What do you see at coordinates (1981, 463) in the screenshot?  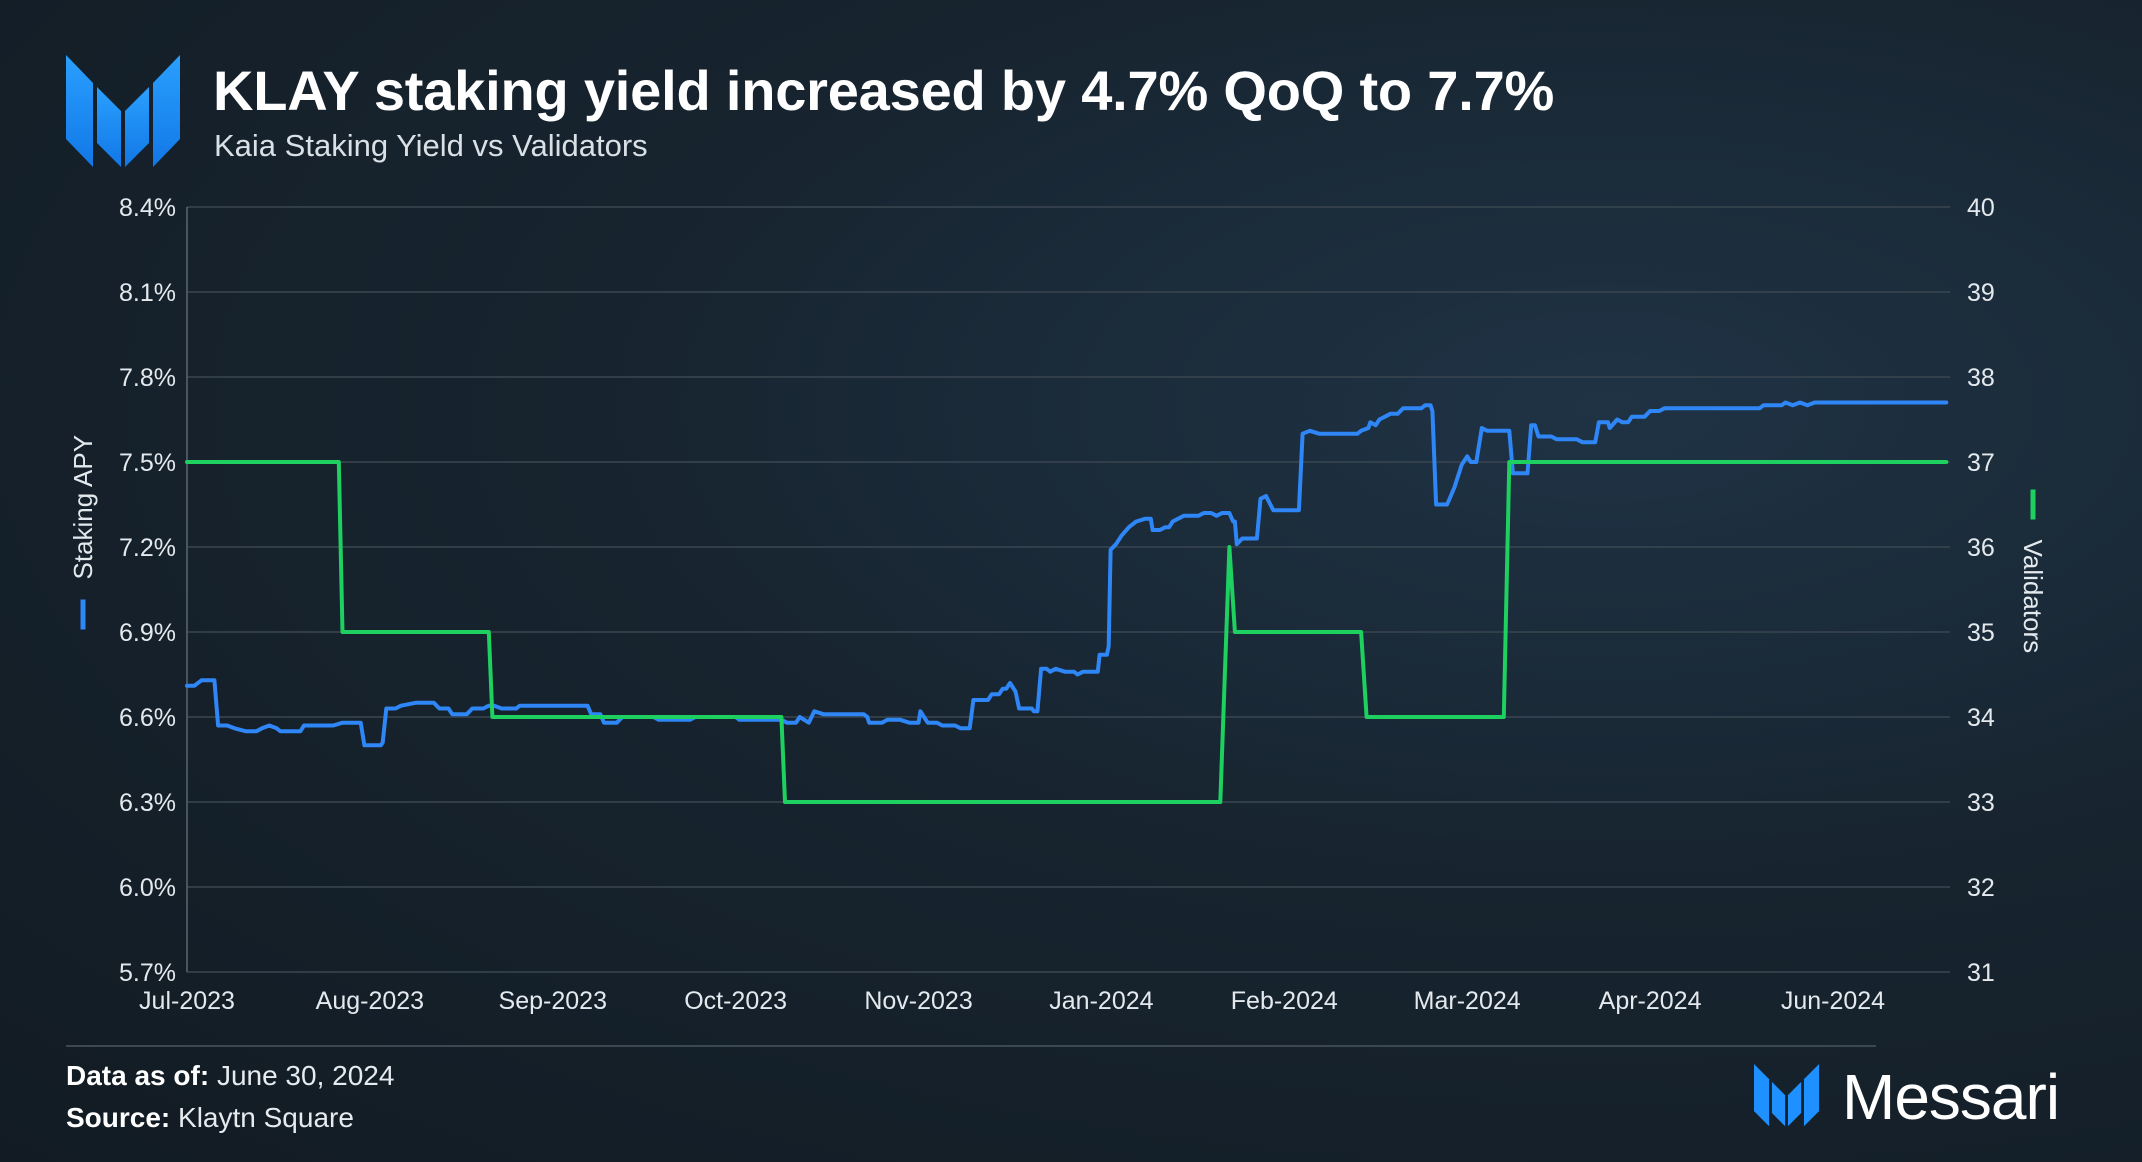 I see `y-right-tick-label: 37` at bounding box center [1981, 463].